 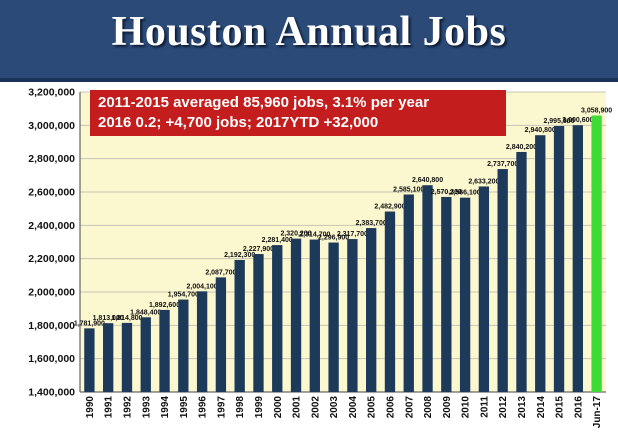 What do you see at coordinates (90, 407) in the screenshot?
I see `x-tick-label: 1990` at bounding box center [90, 407].